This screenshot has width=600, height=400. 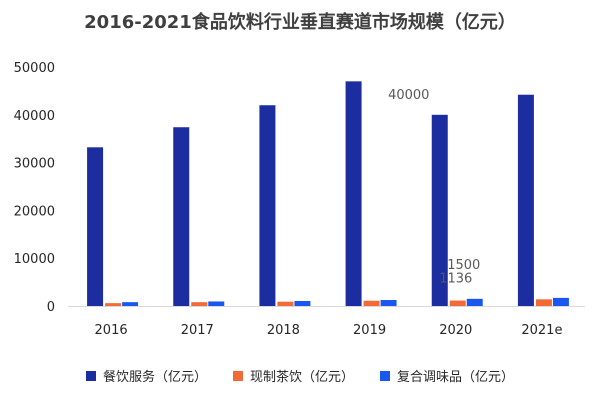 What do you see at coordinates (474, 302) in the screenshot?
I see `bar-seasoning-2020` at bounding box center [474, 302].